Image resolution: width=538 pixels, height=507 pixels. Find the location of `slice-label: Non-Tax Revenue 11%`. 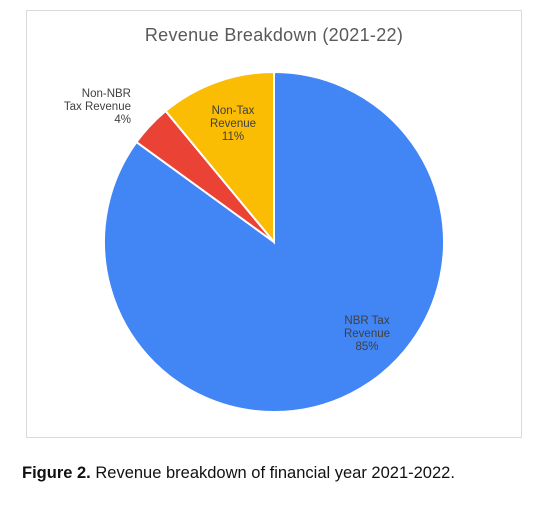

slice-label: Non-Tax Revenue 11% is located at coordinates (233, 124).